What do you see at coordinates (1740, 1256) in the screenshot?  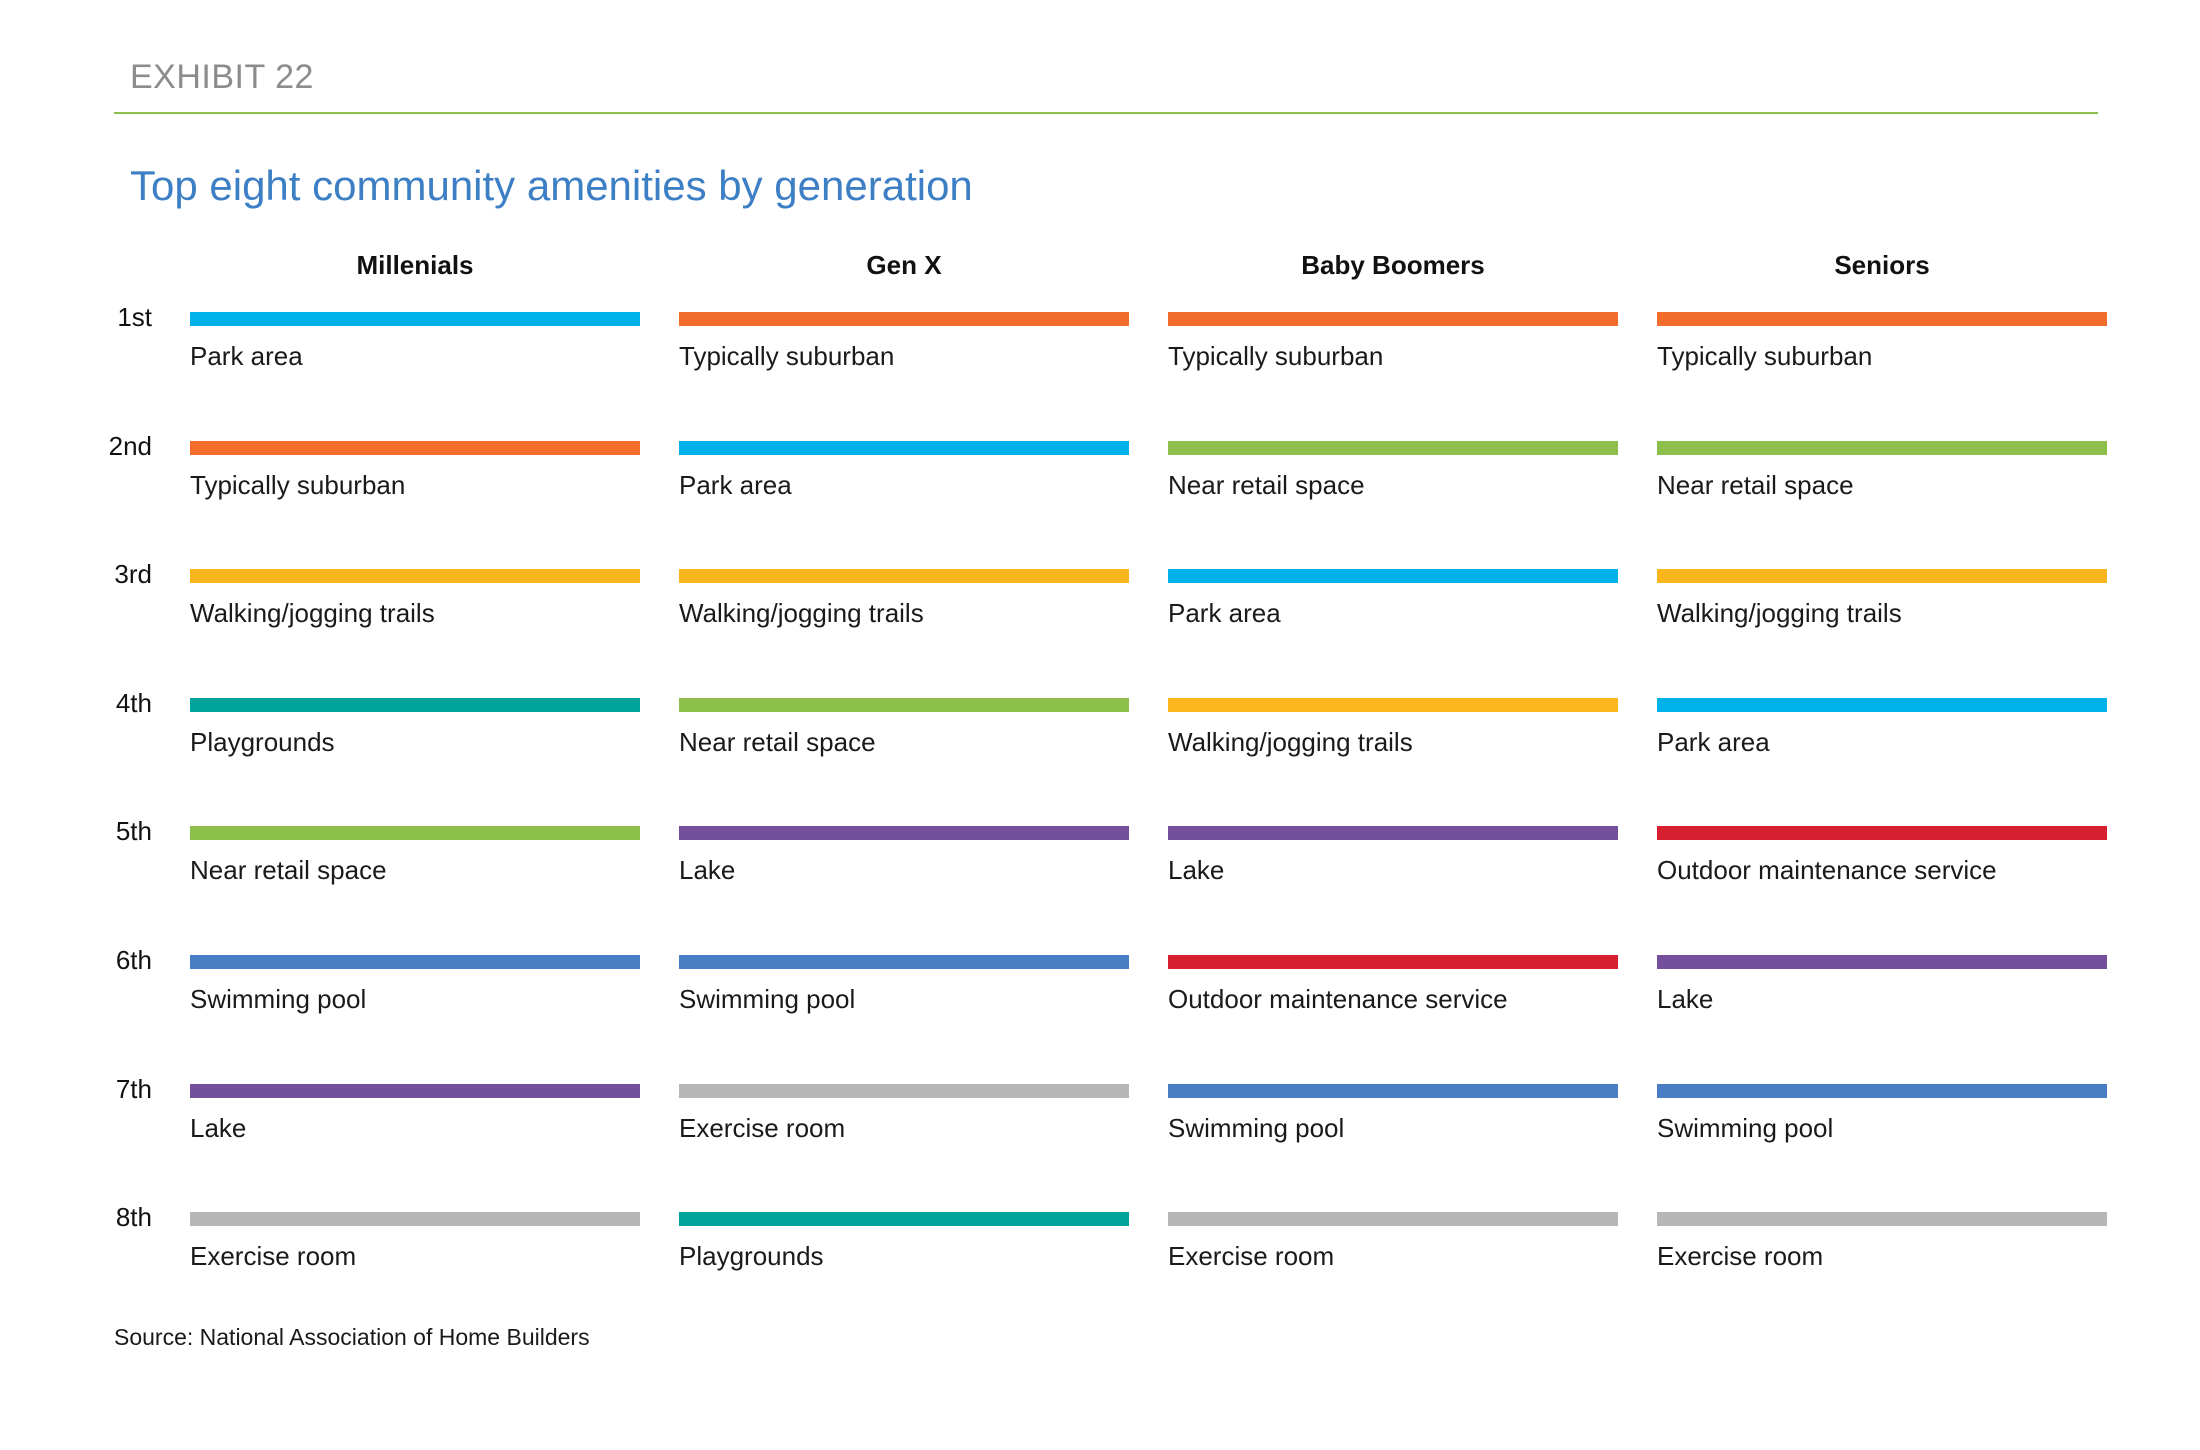 I see `amenity-label-seniors-rank-8: Exercise room` at bounding box center [1740, 1256].